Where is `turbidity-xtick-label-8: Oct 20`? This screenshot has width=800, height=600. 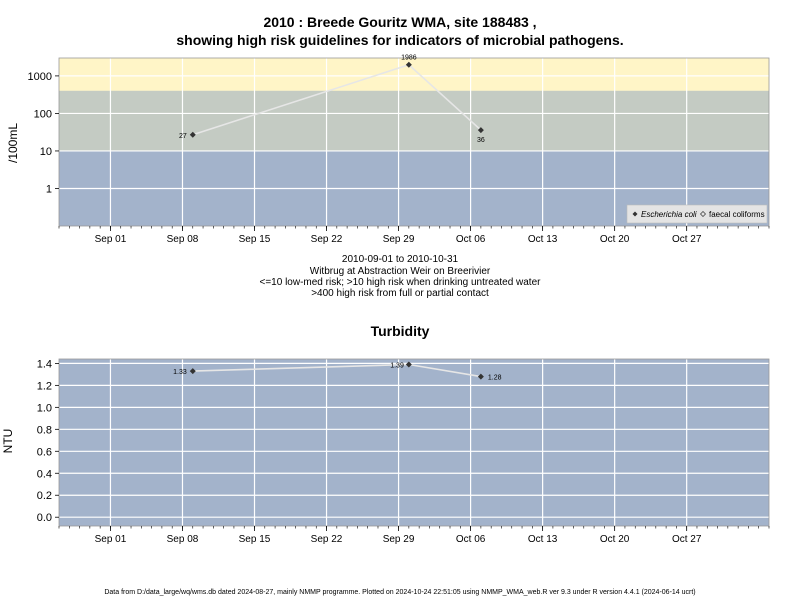 turbidity-xtick-label-8: Oct 20 is located at coordinates (615, 539).